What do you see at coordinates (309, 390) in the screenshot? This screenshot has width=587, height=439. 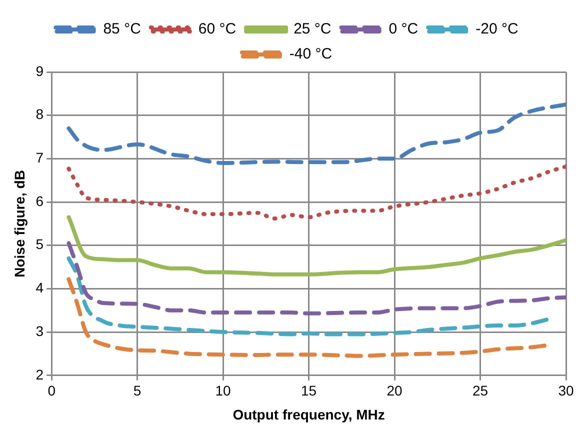 I see `x-tick-label: 15` at bounding box center [309, 390].